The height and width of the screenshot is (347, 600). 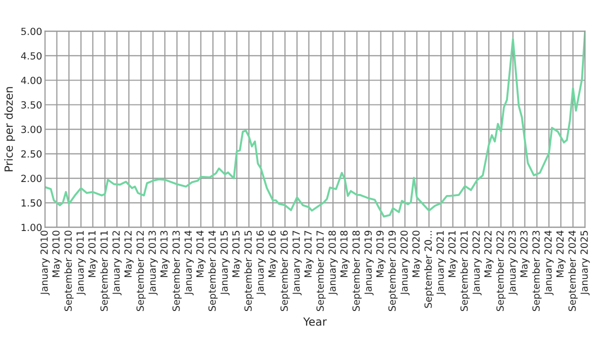 I want to click on y-tick-label: 3.50, so click(x=31, y=105).